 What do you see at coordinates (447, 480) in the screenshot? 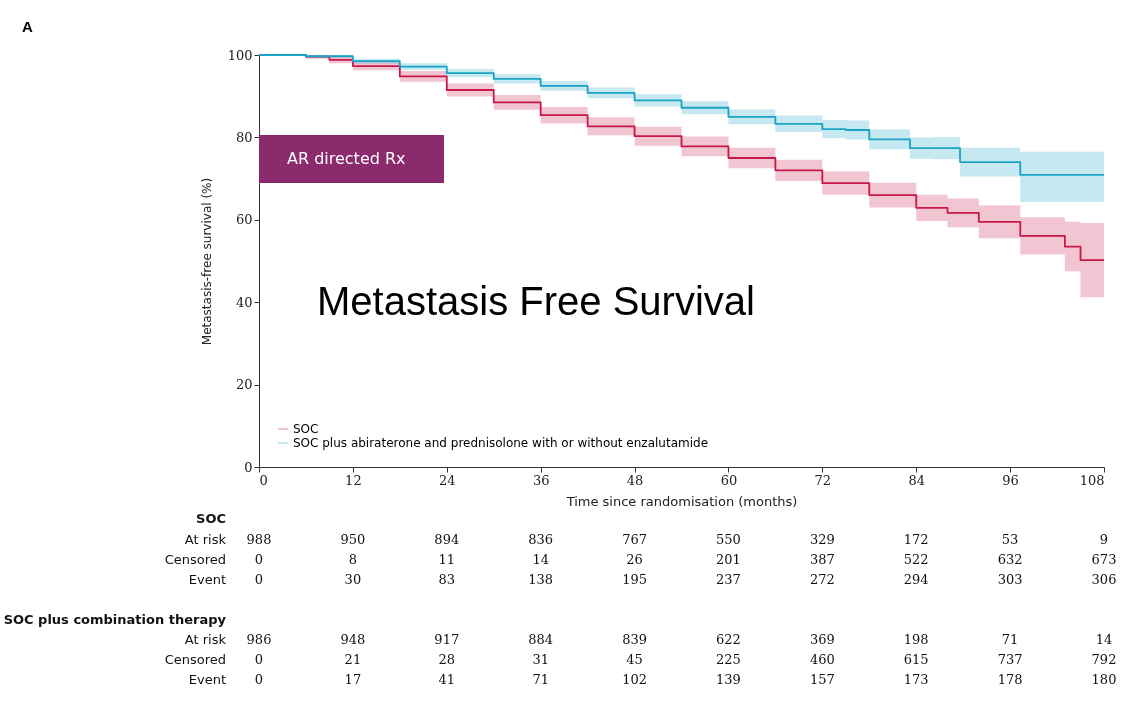
I see `x-tick-label: 24` at bounding box center [447, 480].